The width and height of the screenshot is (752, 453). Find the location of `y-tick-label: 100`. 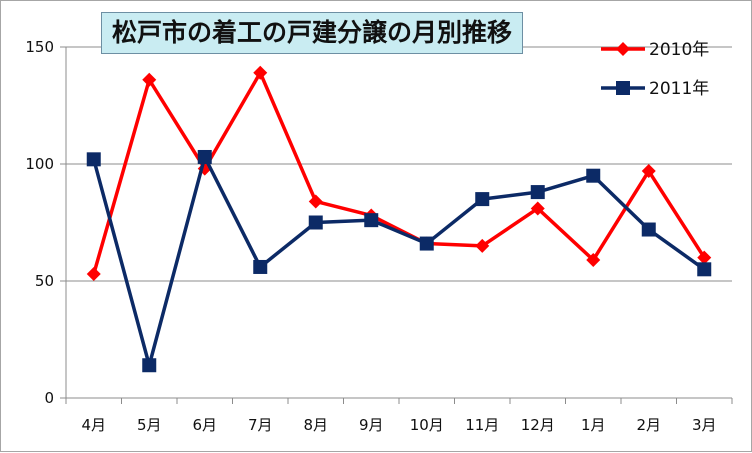

y-tick-label: 100 is located at coordinates (39, 164).